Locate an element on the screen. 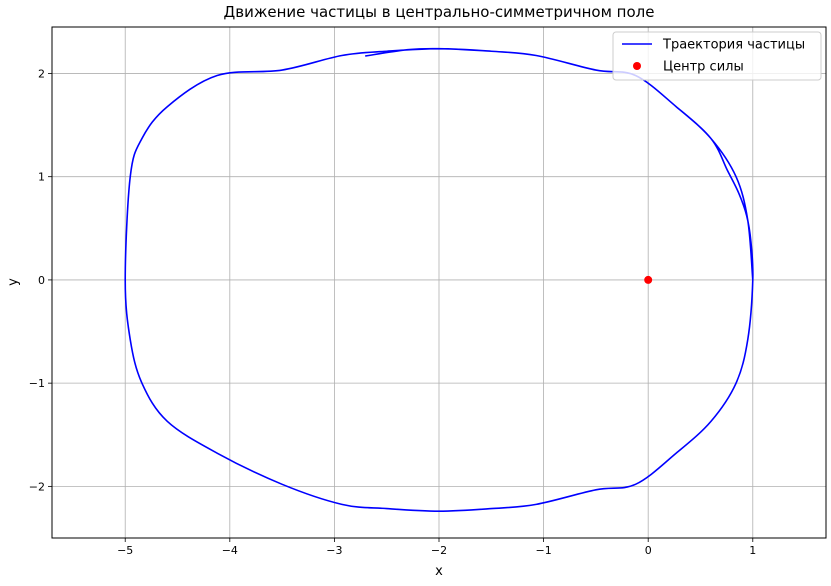 The image size is (831, 586). y-tick-label: −2 is located at coordinates (37, 486).